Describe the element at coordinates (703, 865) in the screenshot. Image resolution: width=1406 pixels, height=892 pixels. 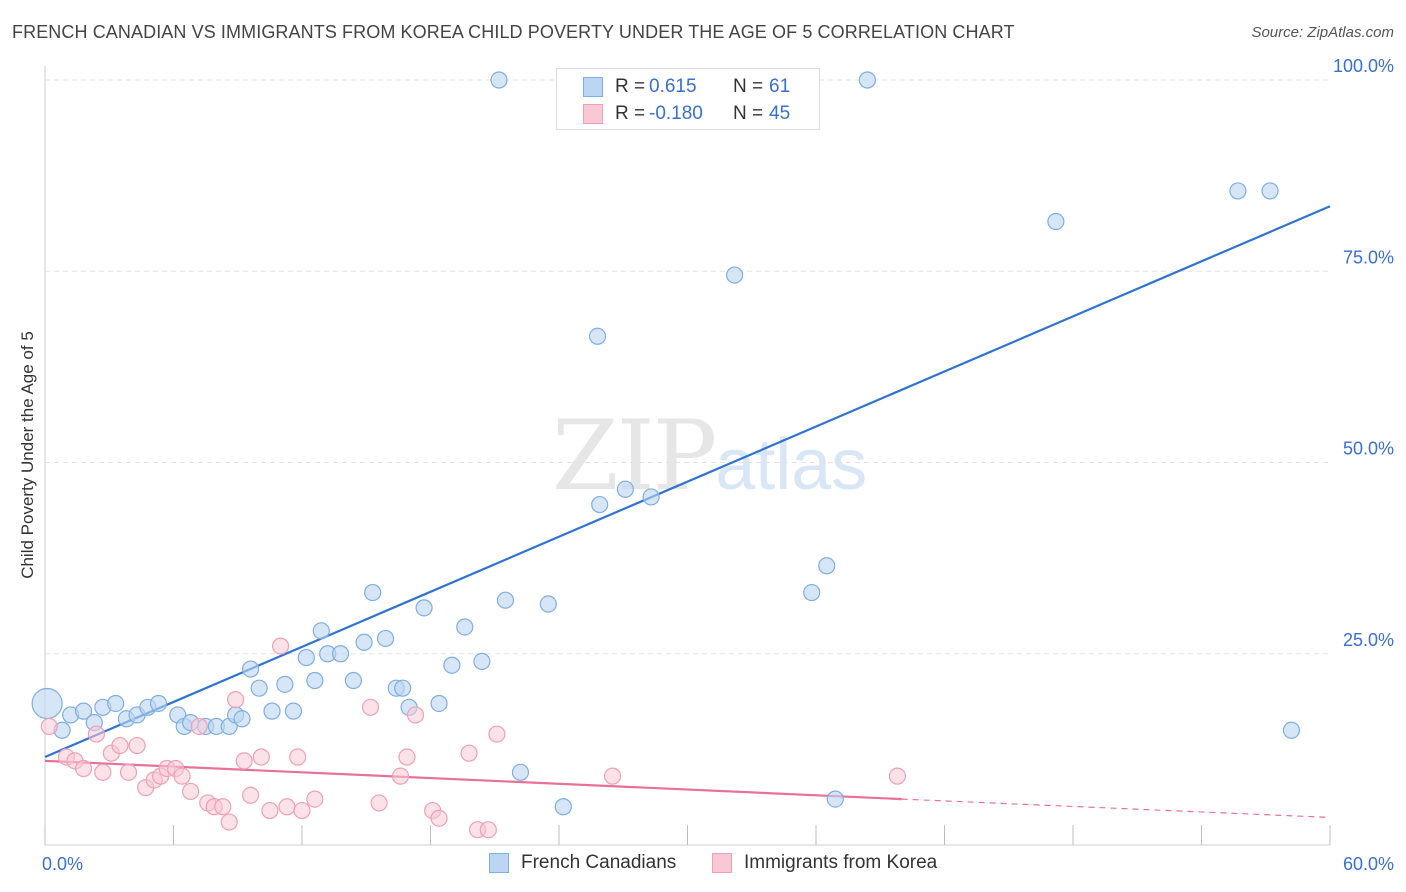
I see `series-legend: French Canadians Immigrants from Korea` at that location.